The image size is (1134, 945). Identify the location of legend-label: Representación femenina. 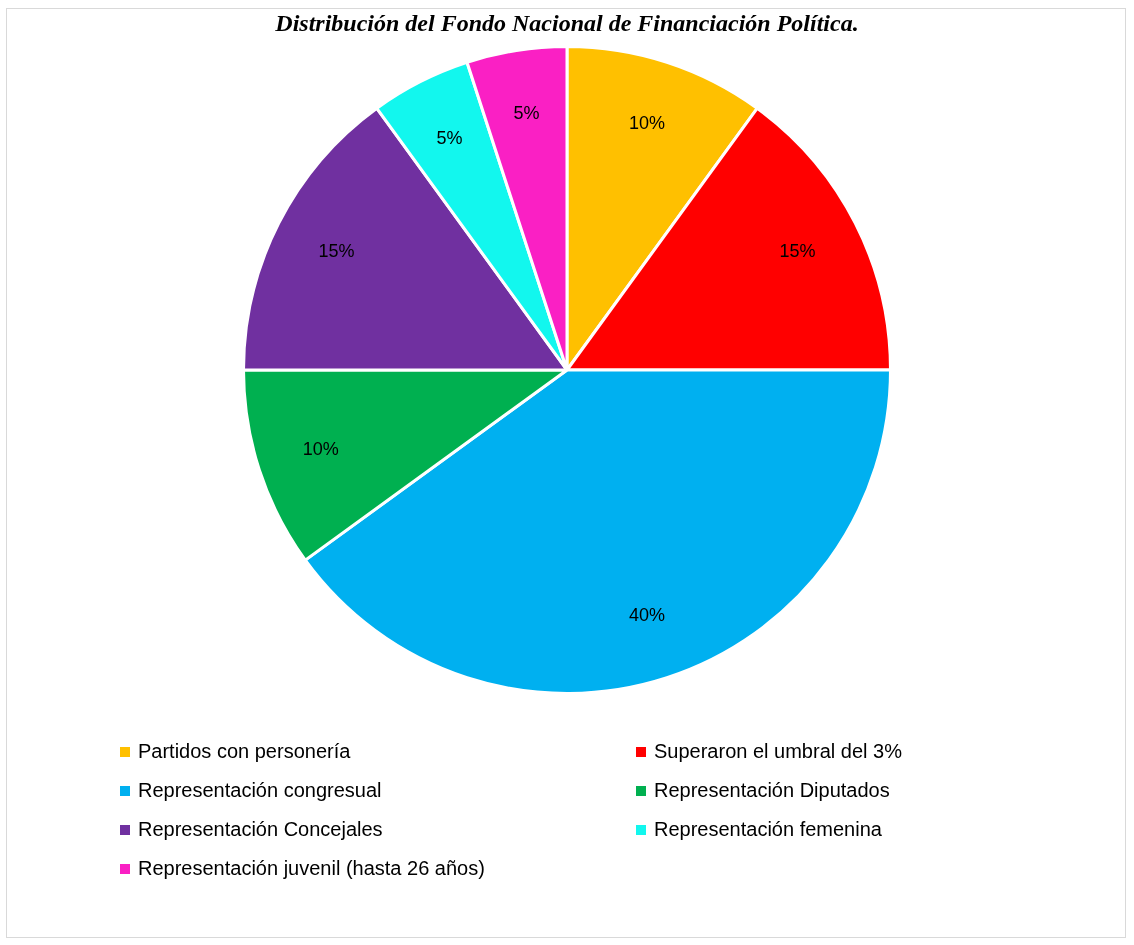
(768, 829).